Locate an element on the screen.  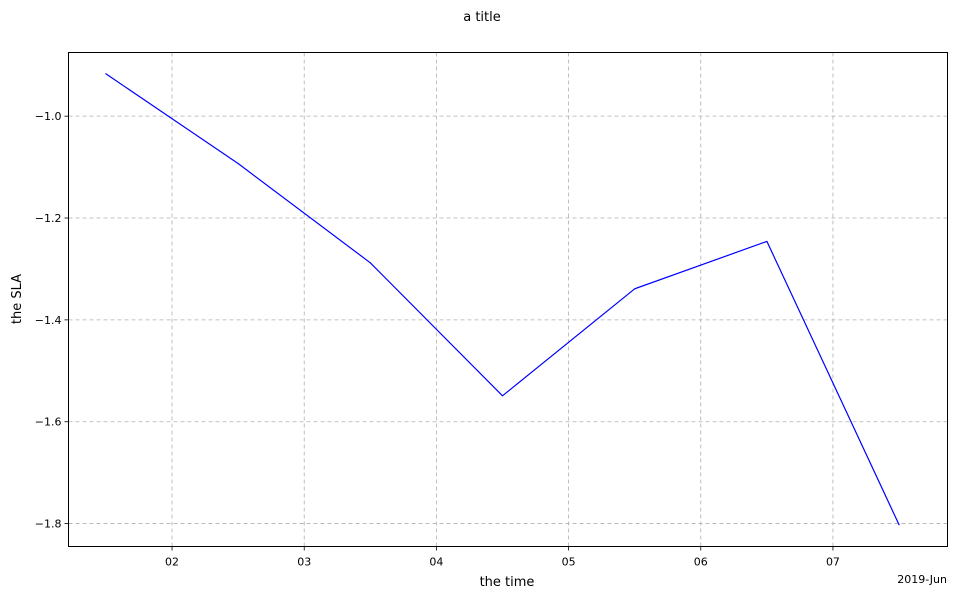
y-tick-label: −1.6 is located at coordinates (48, 422).